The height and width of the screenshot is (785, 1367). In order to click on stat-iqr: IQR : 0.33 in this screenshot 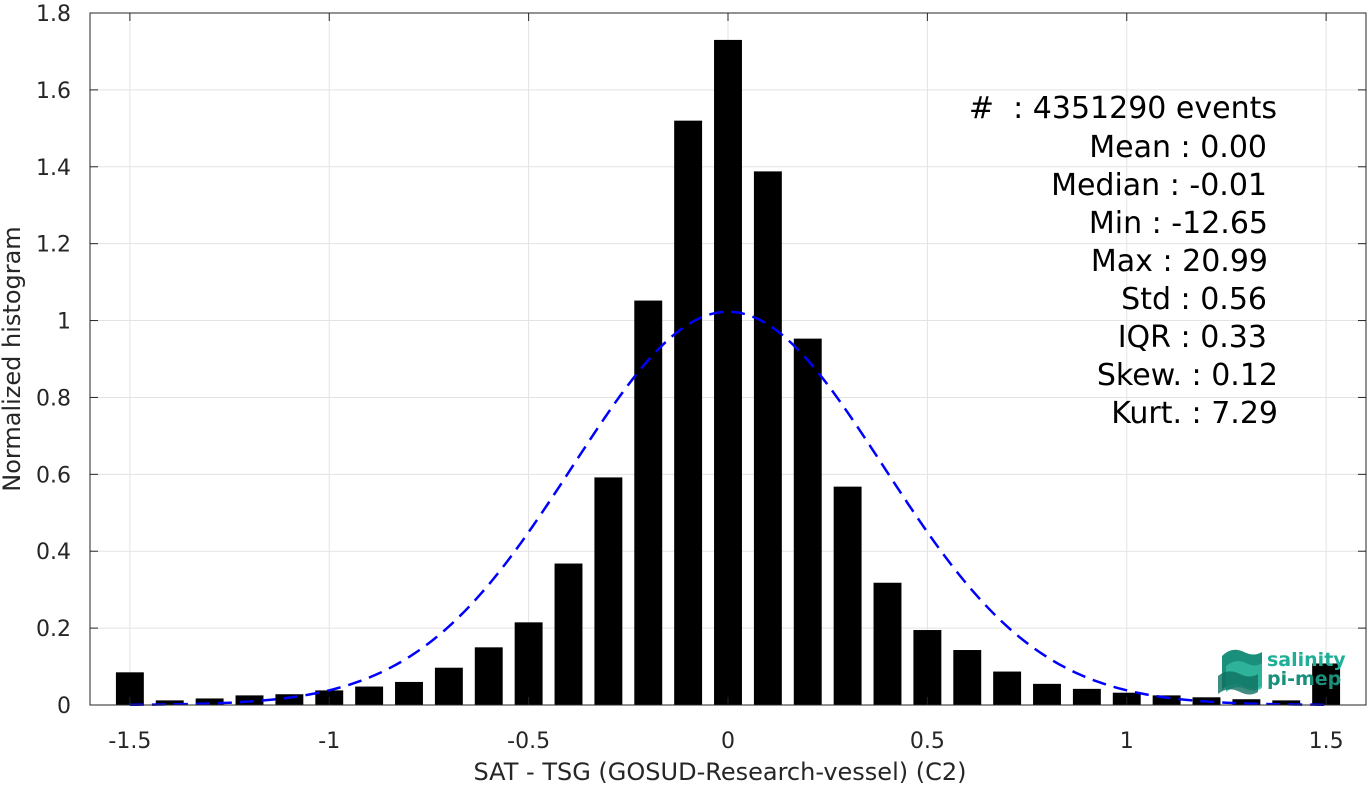, I will do `click(1192, 337)`.